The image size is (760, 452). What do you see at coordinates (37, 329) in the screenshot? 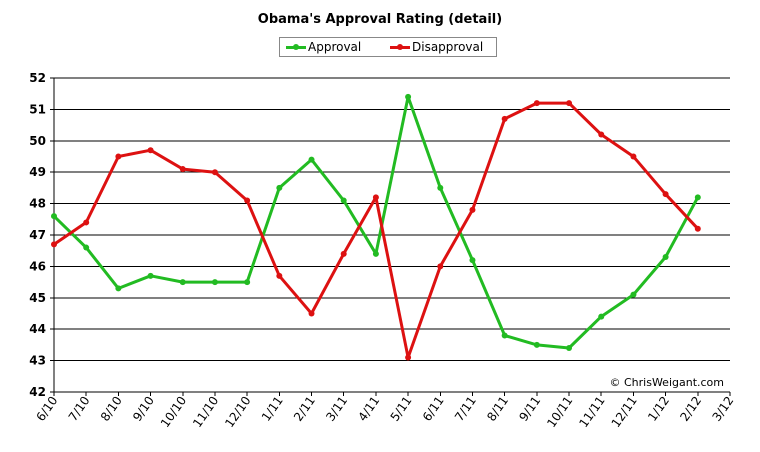
I see `y-tick-label-44: 44` at bounding box center [37, 329].